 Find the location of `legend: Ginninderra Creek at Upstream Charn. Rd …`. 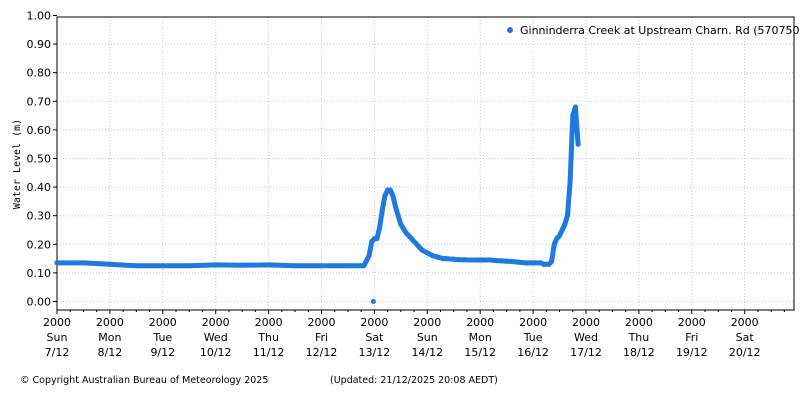

legend: Ginninderra Creek at Upstream Charn. Rd … is located at coordinates (653, 30).